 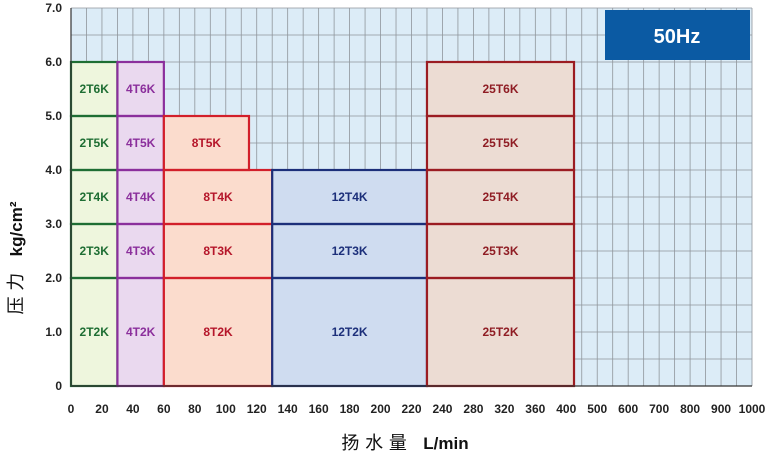 I want to click on region-label-8T3K: 8T3K, so click(x=218, y=251).